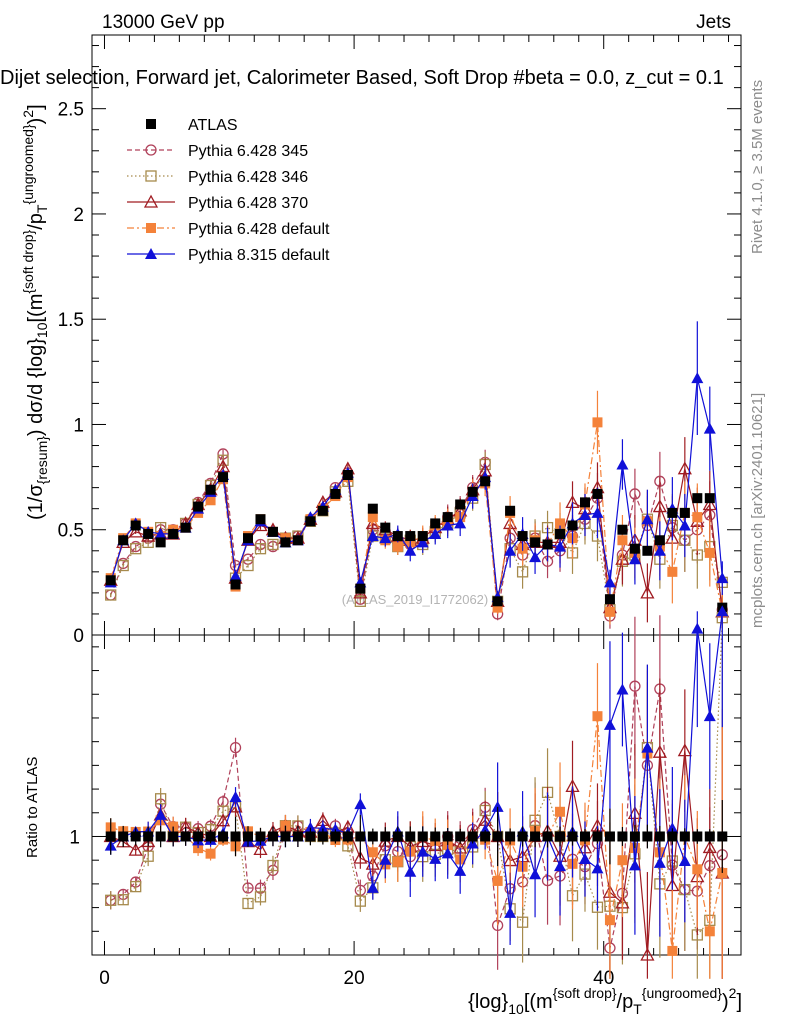 The height and width of the screenshot is (1024, 786). Describe the element at coordinates (78, 215) in the screenshot. I see `main-y-tick-label: 2` at that location.